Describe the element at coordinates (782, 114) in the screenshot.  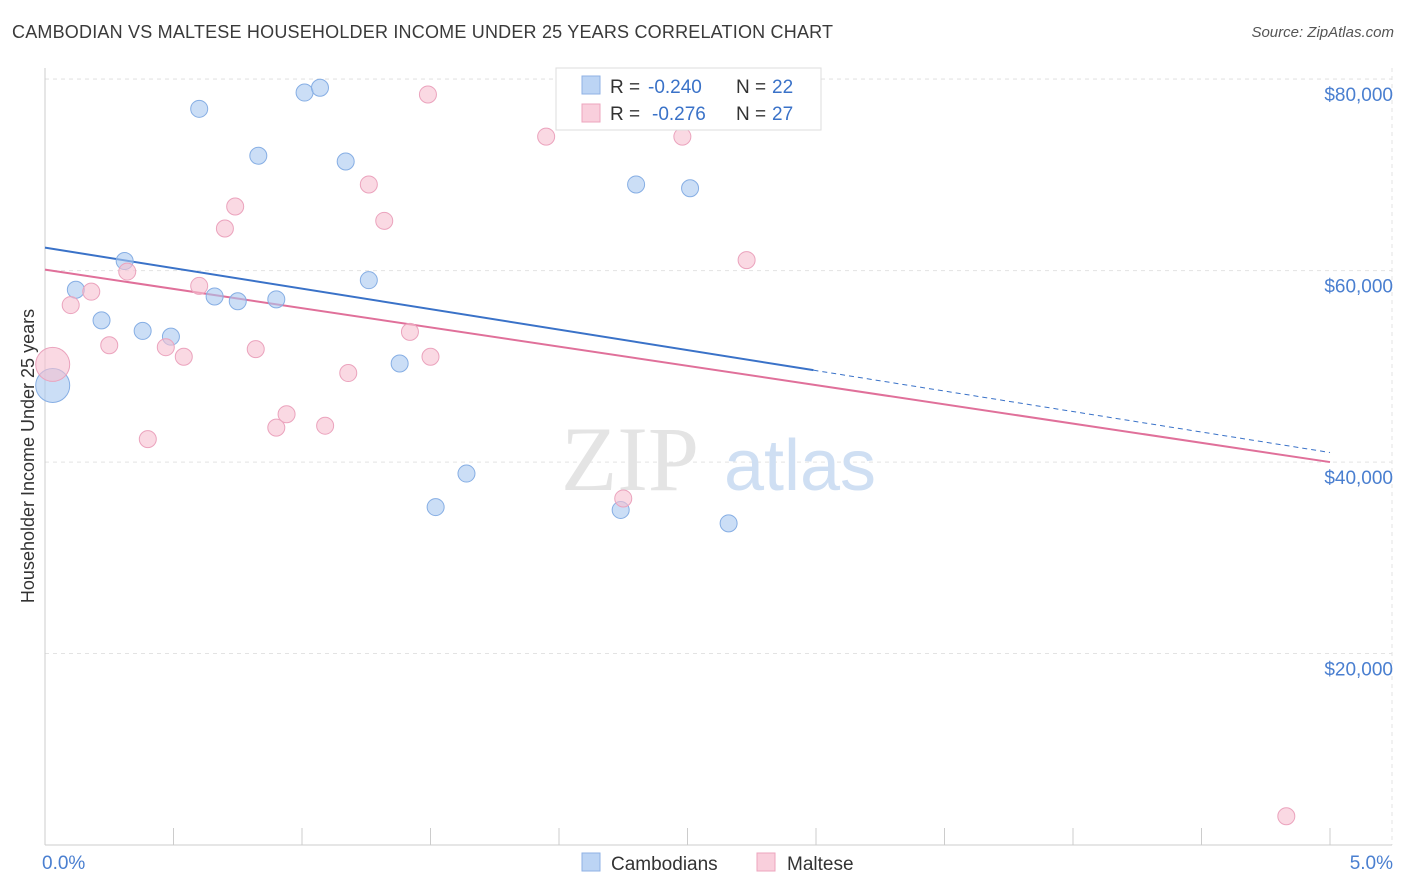
I see `legend-n-value-maltese: 27` at that location.